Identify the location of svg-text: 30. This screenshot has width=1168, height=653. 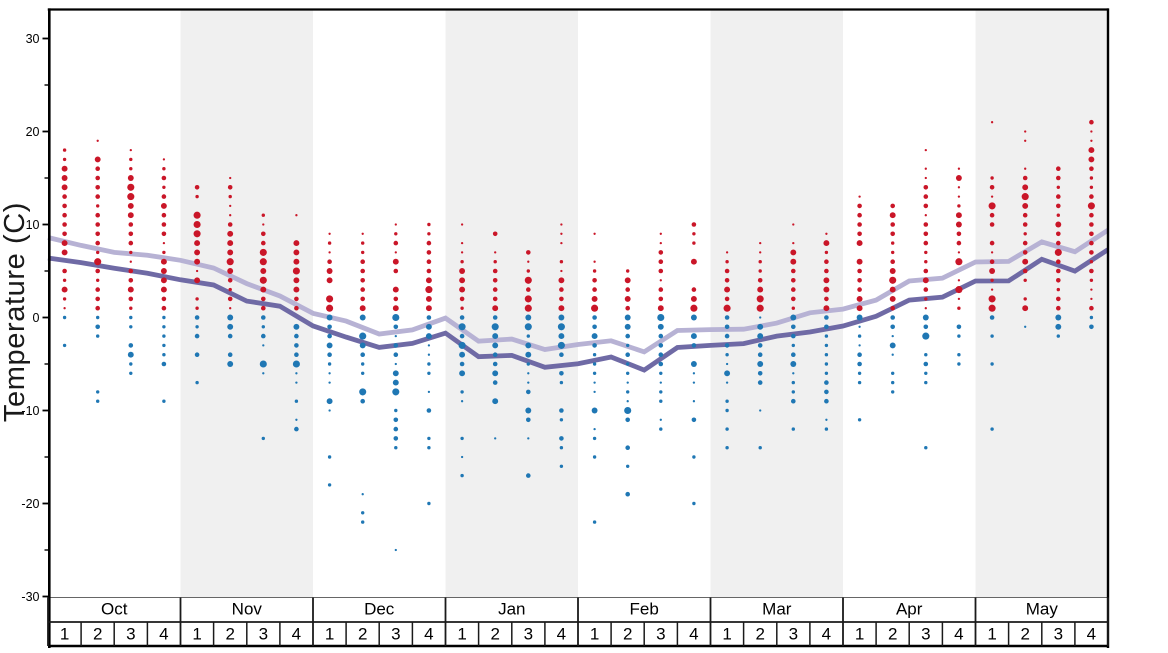
(33, 39).